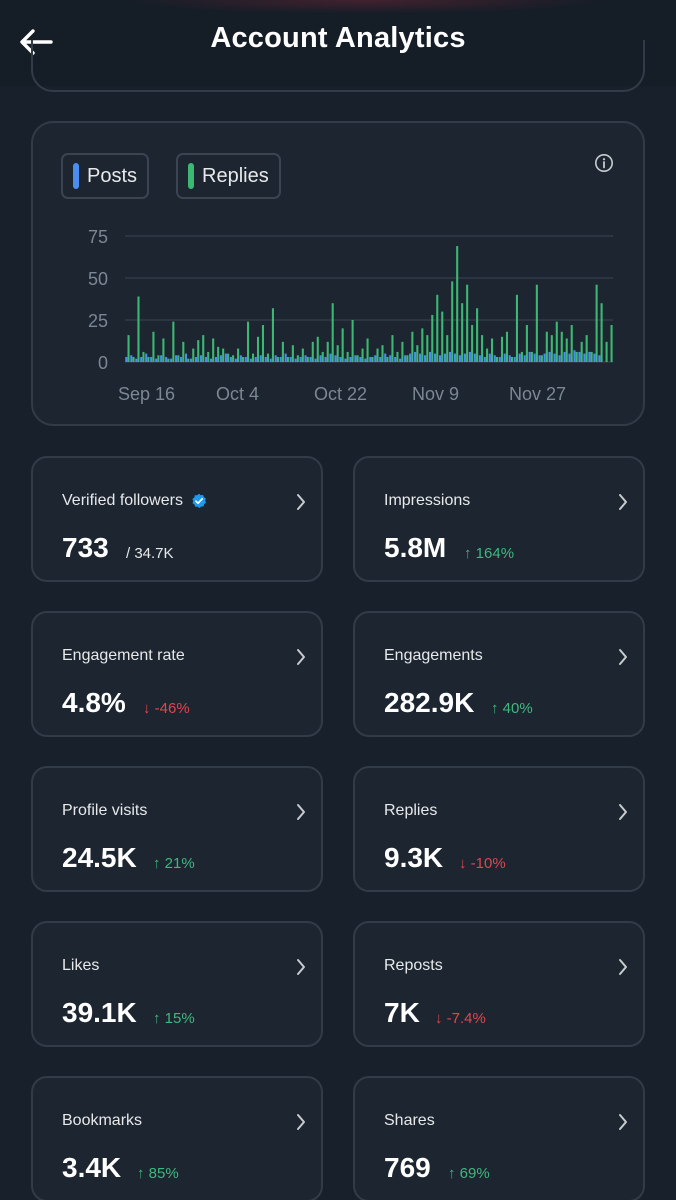 Image resolution: width=676 pixels, height=1200 pixels. I want to click on stat-label-row: Likes, so click(80, 966).